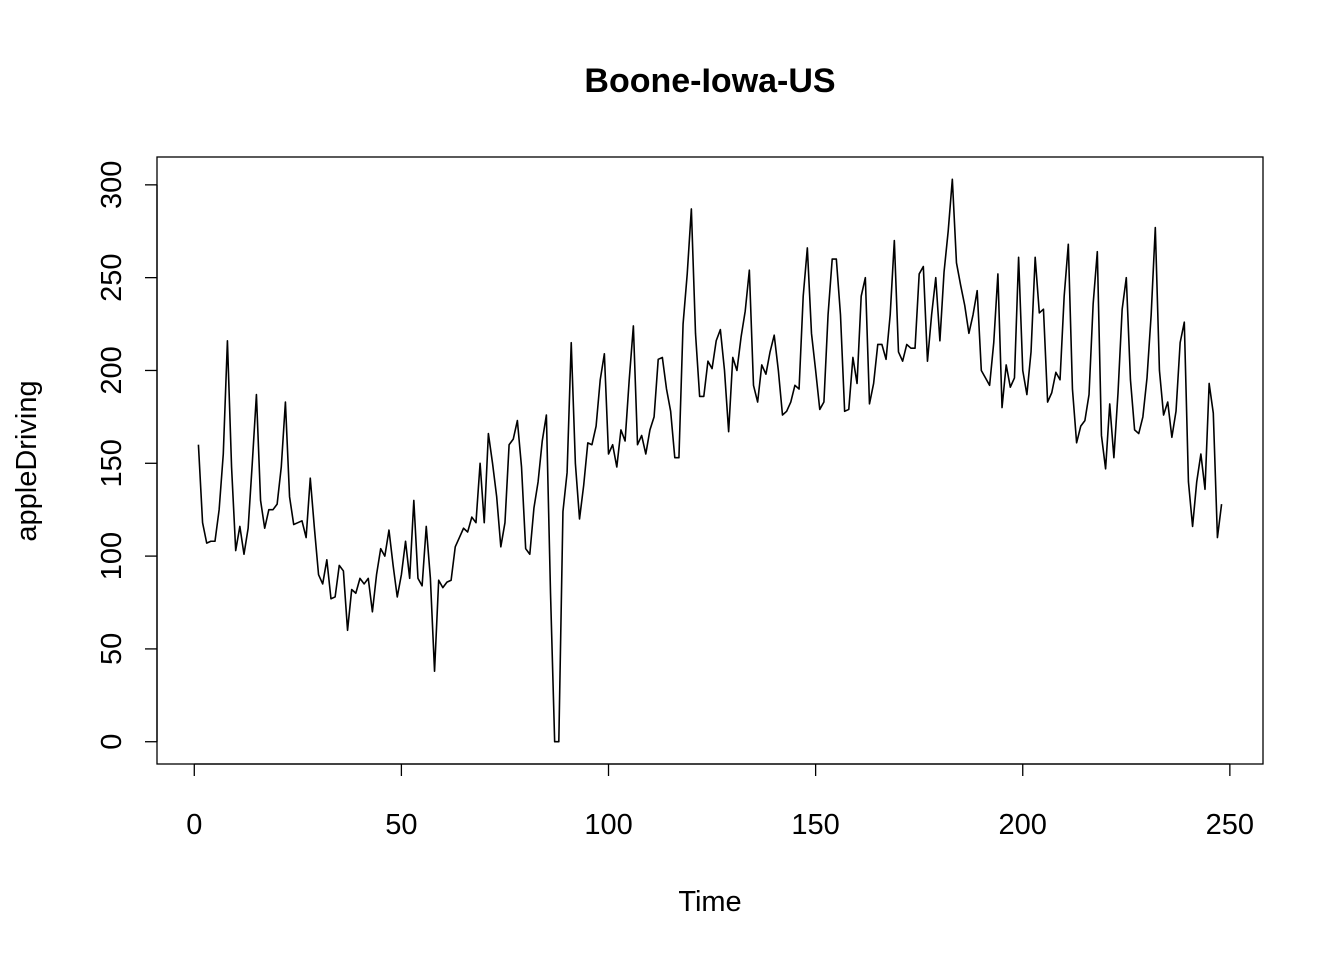  I want to click on x-axis-label: Time, so click(709, 902).